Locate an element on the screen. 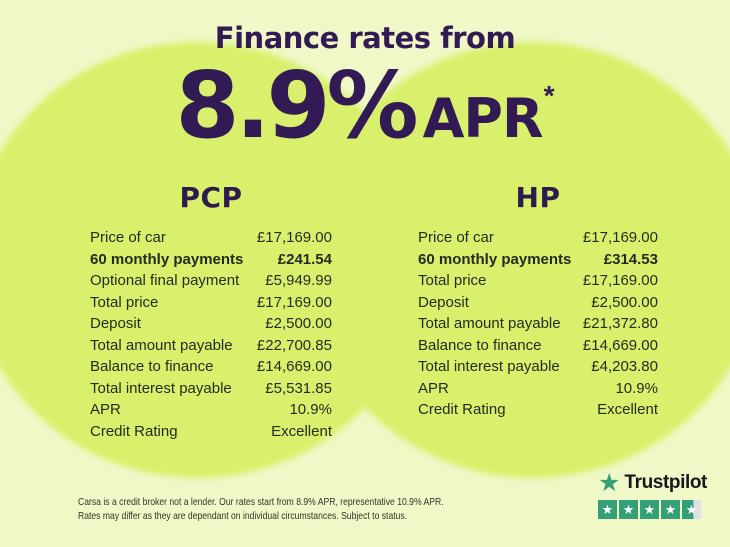 Image resolution: width=730 pixels, height=547 pixels. headline-kicker: Finance rates from is located at coordinates (365, 38).